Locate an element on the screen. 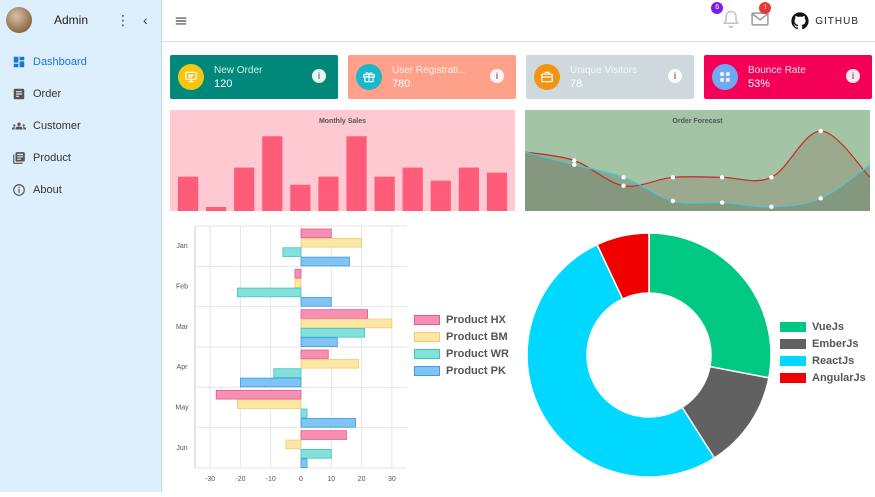  x-tick-label: 20 is located at coordinates (362, 479).